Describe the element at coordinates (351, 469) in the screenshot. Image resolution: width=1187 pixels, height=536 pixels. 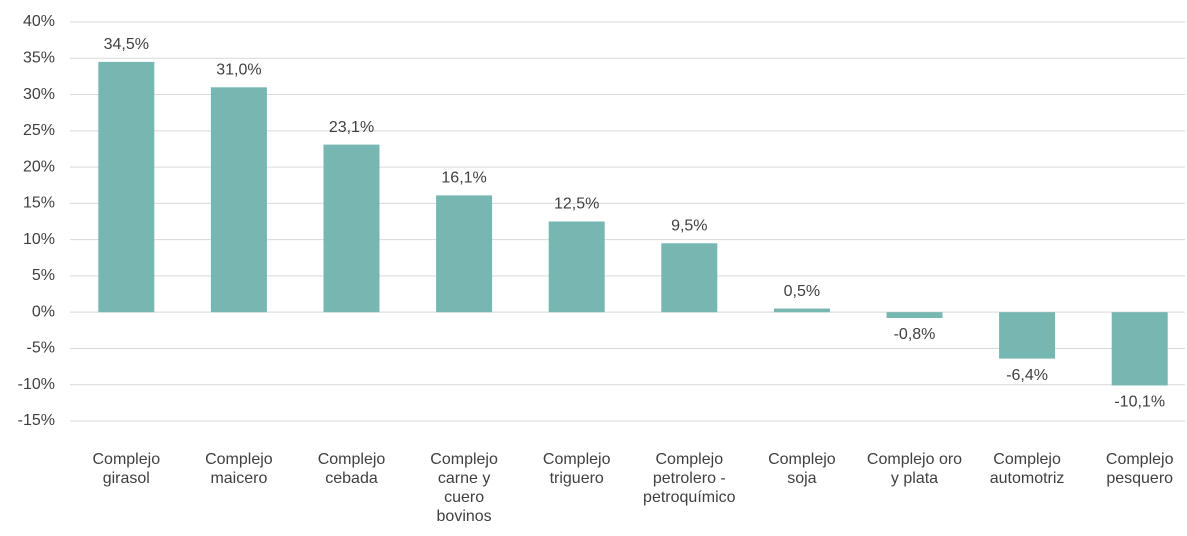
I see `x-tick-label: Complejo cebada` at that location.